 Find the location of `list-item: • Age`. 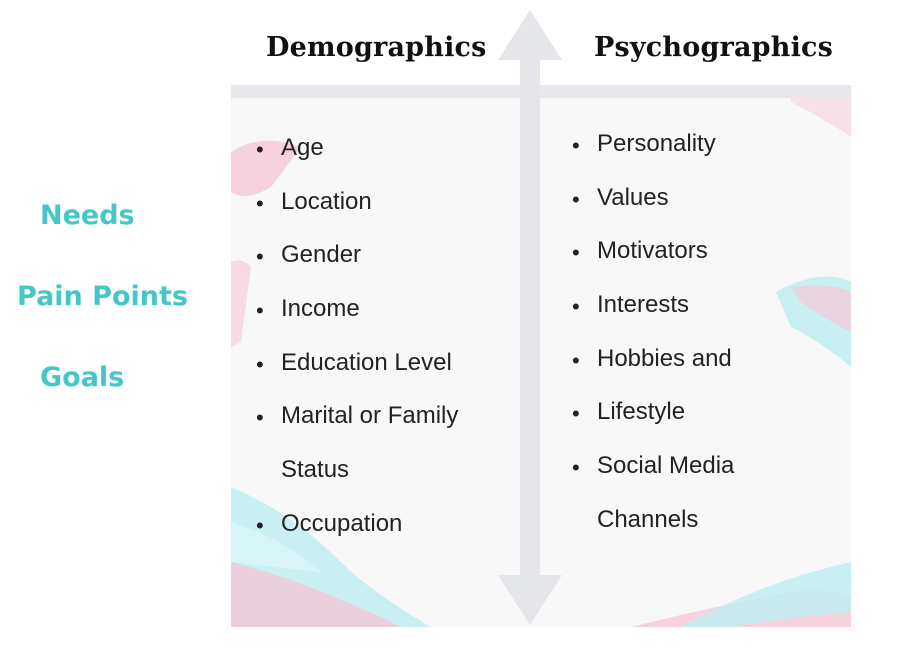

list-item: • Age is located at coordinates (290, 148).